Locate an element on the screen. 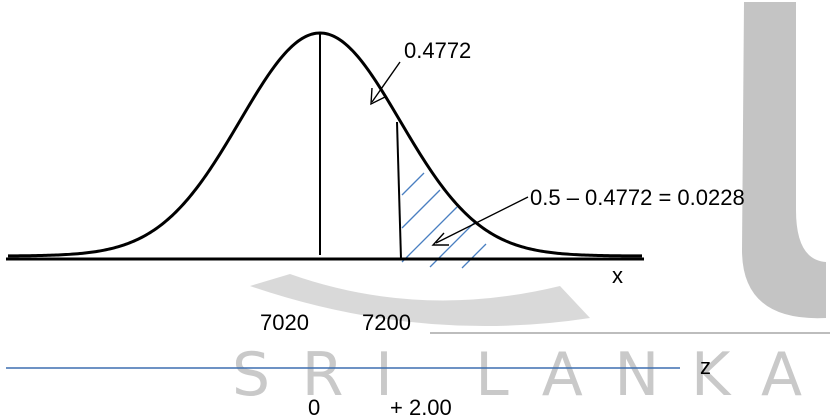 The width and height of the screenshot is (838, 420). watermark-text: SRI LANKA is located at coordinates (532, 375).